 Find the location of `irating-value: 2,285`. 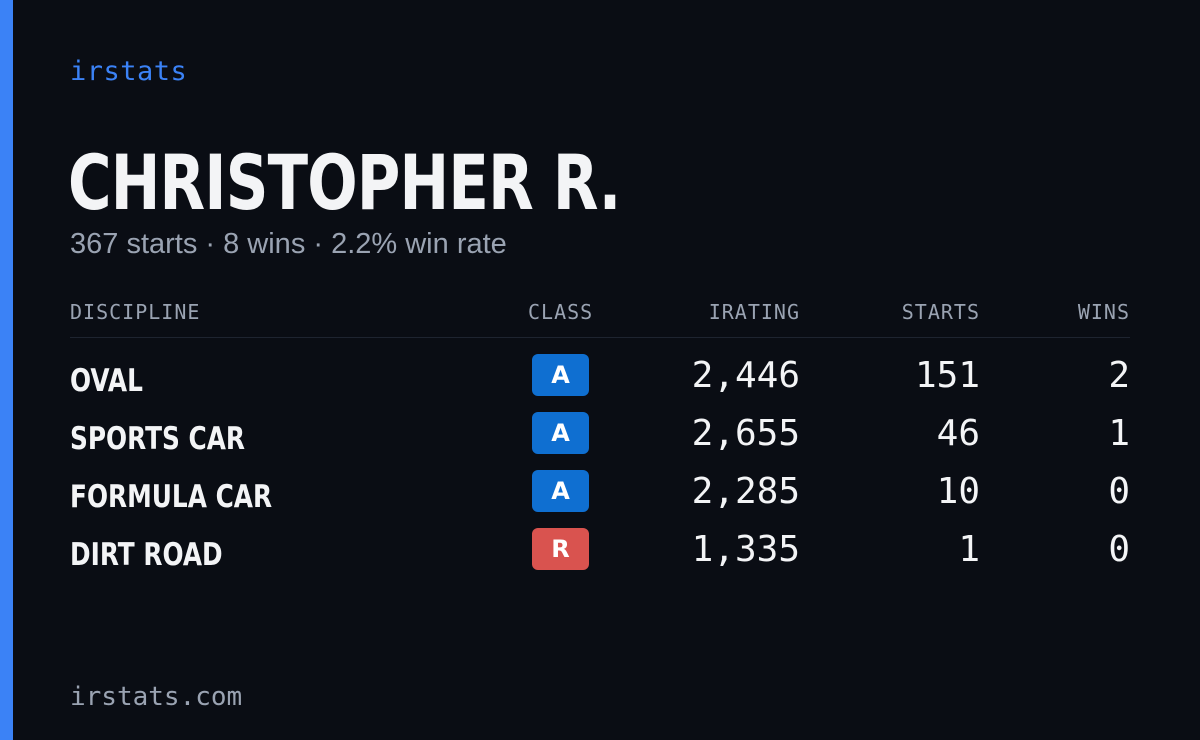

irating-value: 2,285 is located at coordinates (745, 491).